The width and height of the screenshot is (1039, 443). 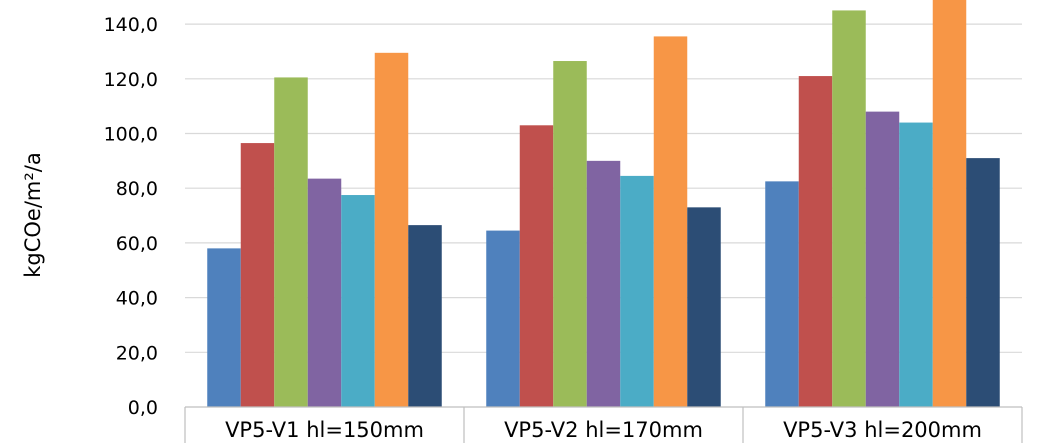 What do you see at coordinates (33, 215) in the screenshot?
I see `y-axis-title: kgCOe/m²/a` at bounding box center [33, 215].